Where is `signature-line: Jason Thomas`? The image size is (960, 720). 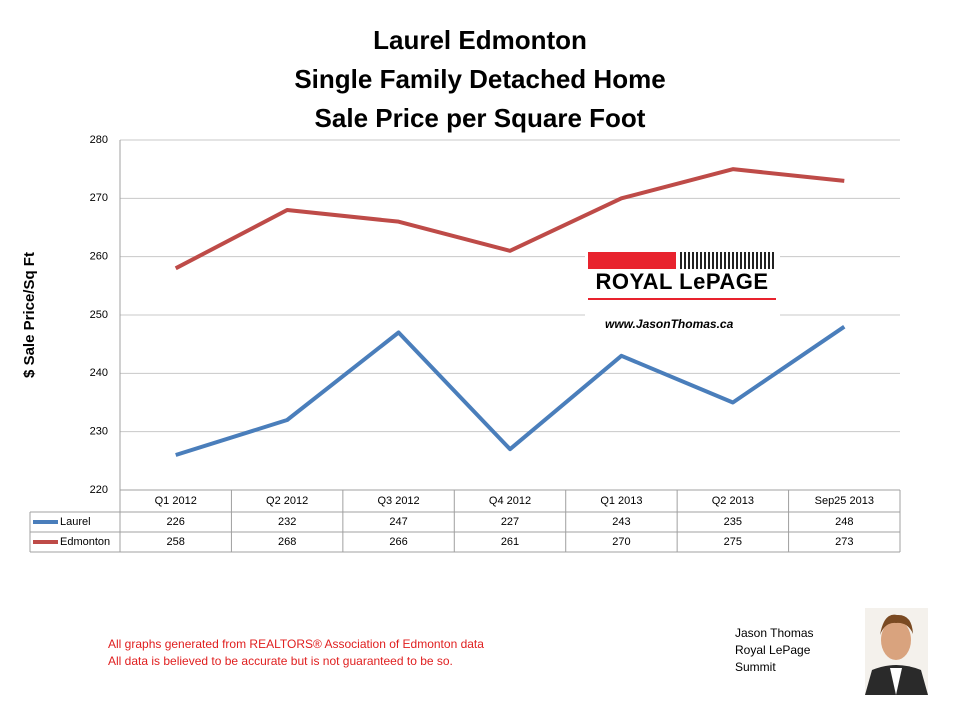 signature-line: Jason Thomas is located at coordinates (774, 633).